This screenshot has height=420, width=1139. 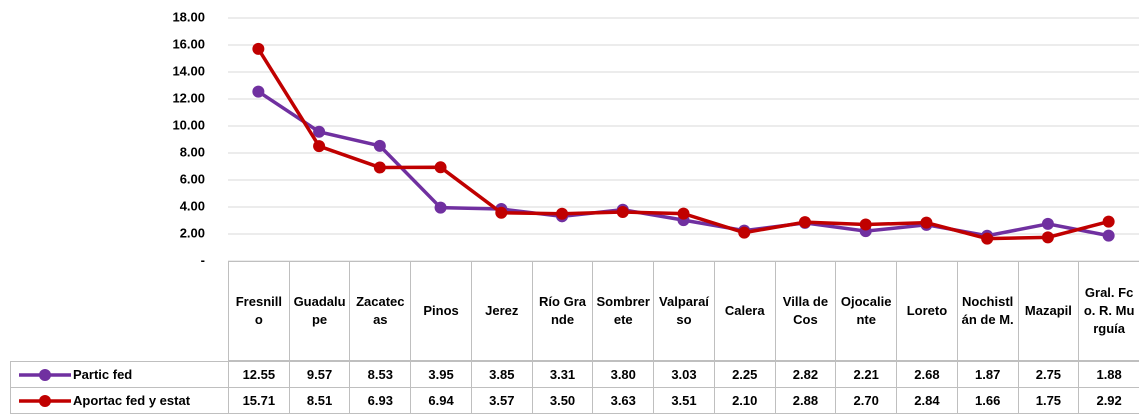 I want to click on value-label: 2.75, so click(x=1048, y=374).